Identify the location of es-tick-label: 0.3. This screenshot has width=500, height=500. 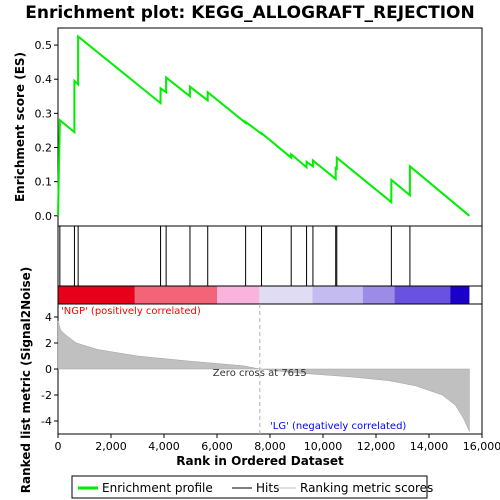
(44, 113).